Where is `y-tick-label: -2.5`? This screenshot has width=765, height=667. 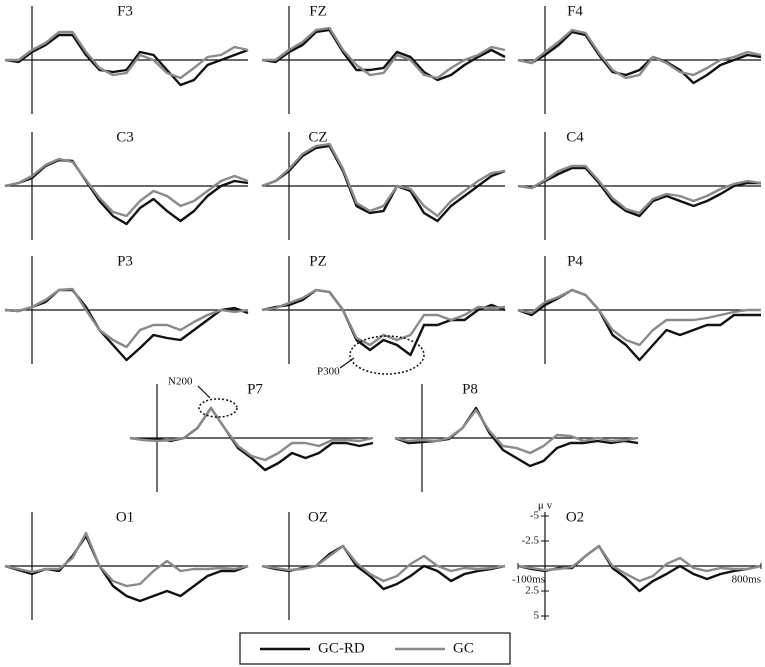
y-tick-label: -2.5 is located at coordinates (531, 541).